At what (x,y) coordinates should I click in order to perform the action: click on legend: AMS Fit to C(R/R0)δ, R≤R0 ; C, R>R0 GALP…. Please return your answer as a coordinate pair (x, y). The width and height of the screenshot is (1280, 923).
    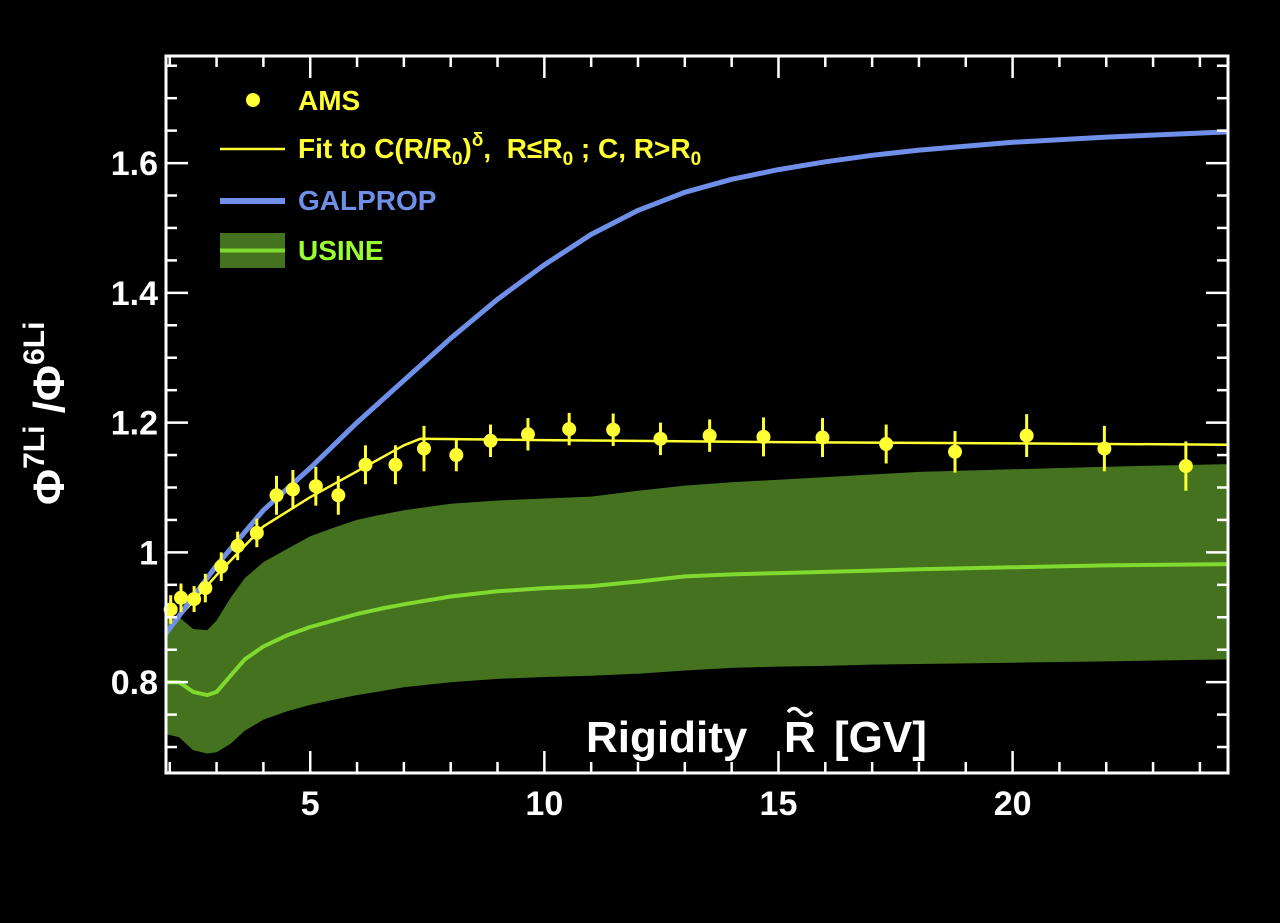
    Looking at the image, I should click on (460, 176).